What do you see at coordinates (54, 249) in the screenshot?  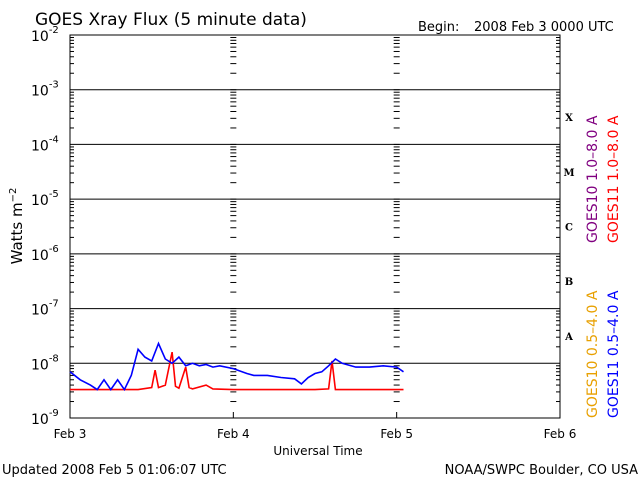 I see `y-tick-exp: -6` at bounding box center [54, 249].